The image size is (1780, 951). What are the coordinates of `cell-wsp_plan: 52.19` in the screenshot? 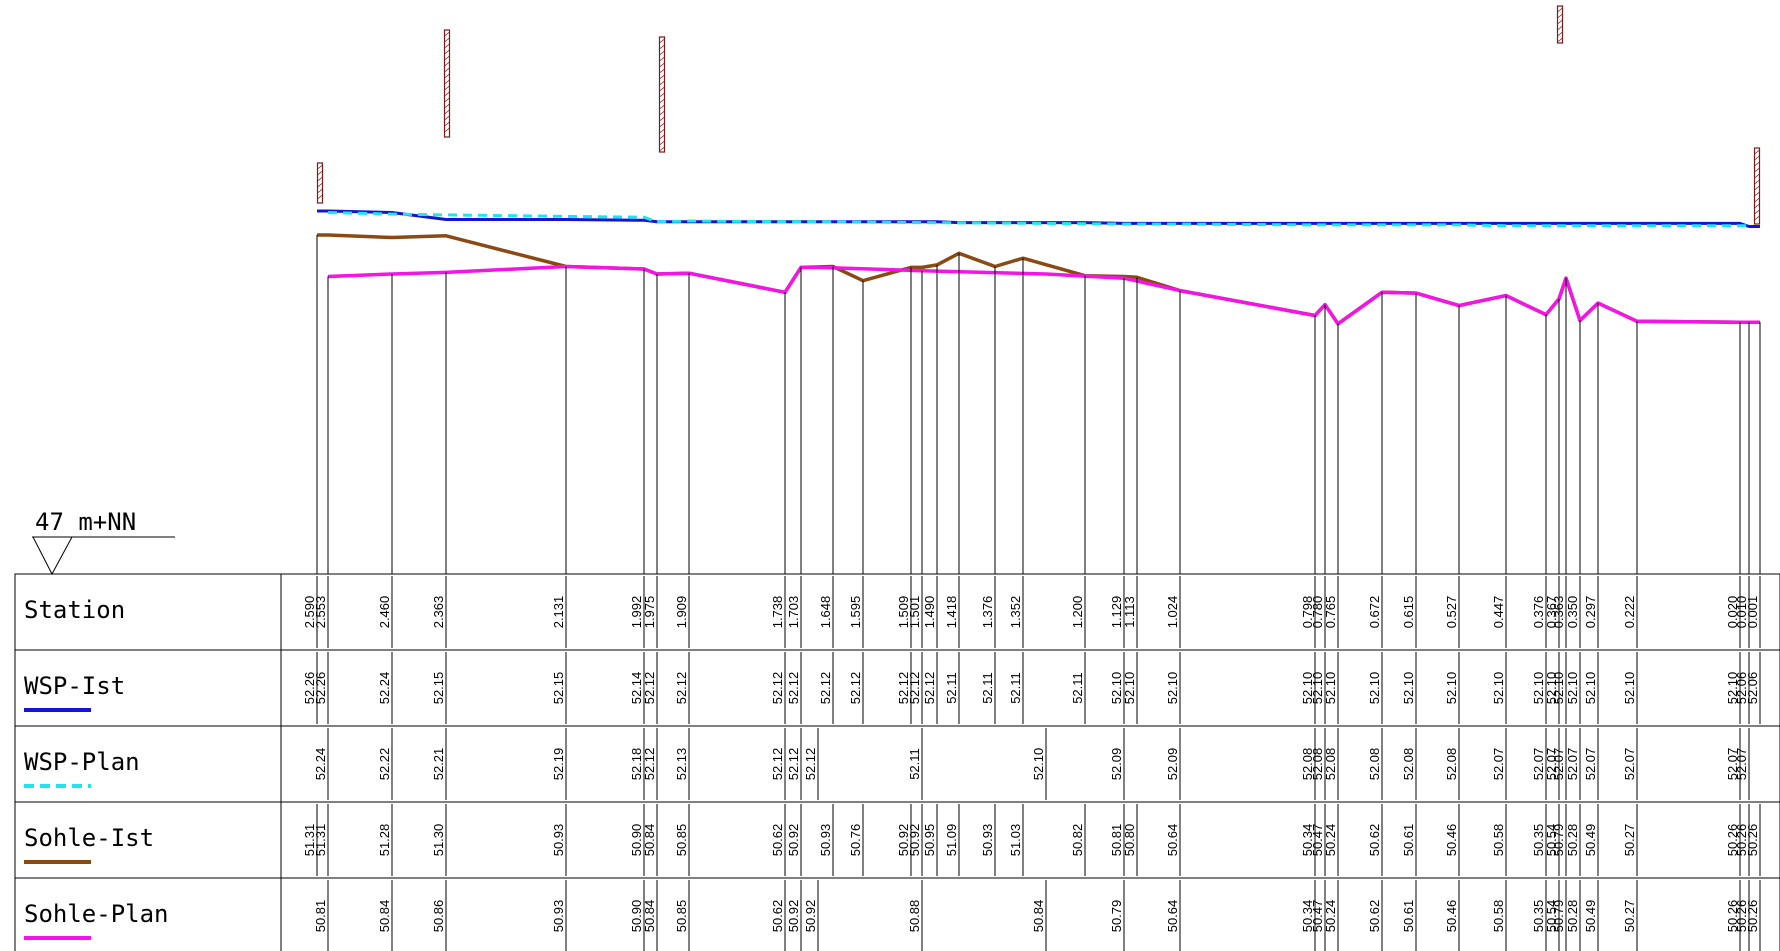 It's located at (558, 764).